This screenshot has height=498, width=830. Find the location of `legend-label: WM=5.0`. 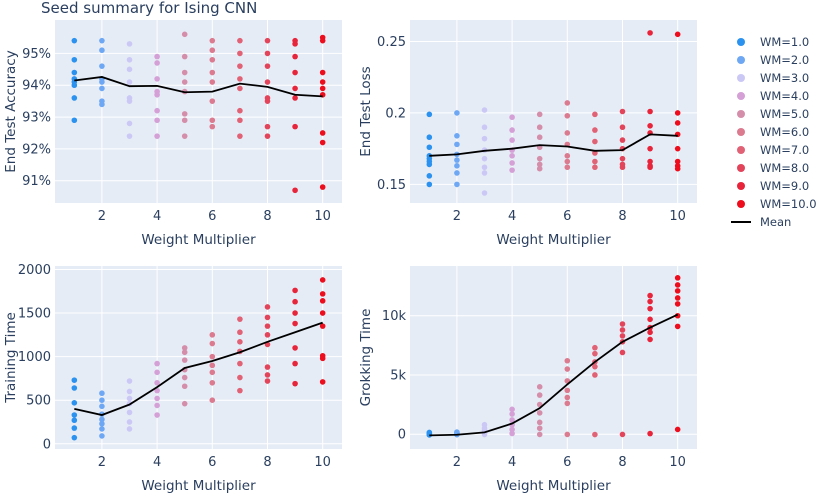

legend-label: WM=5.0 is located at coordinates (784, 114).